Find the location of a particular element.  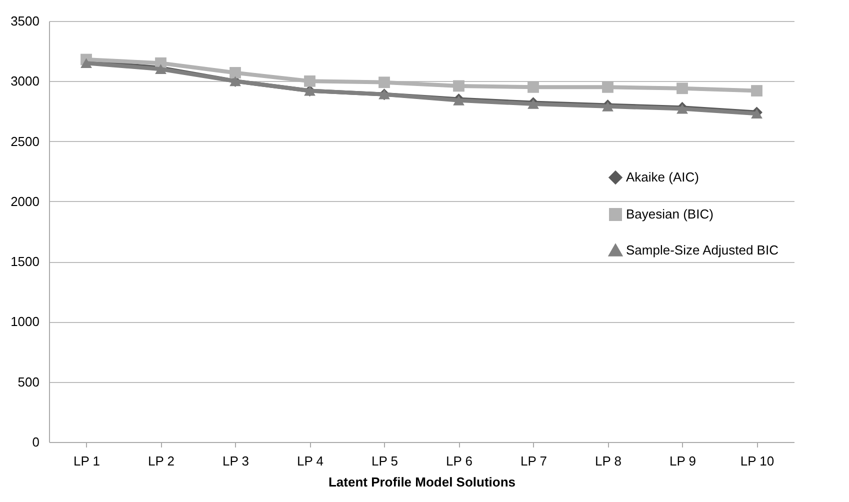

x-tick-label: LP 9 is located at coordinates (682, 461).